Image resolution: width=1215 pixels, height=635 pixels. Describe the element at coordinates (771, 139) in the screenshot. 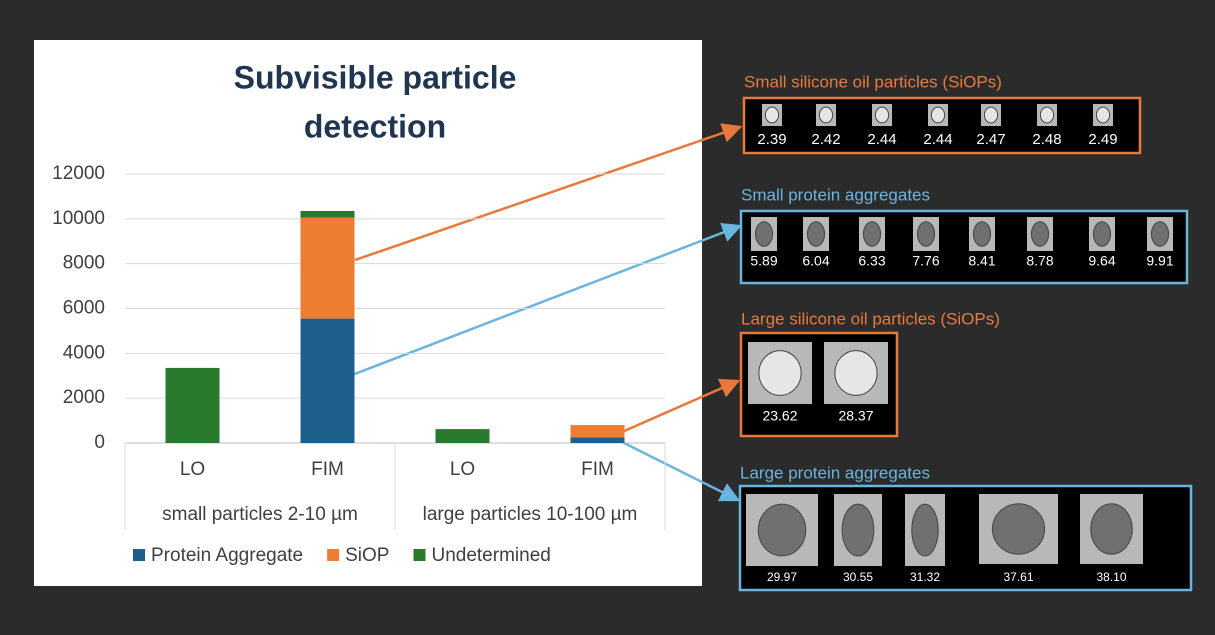

I see `particle-size: 2.39` at that location.